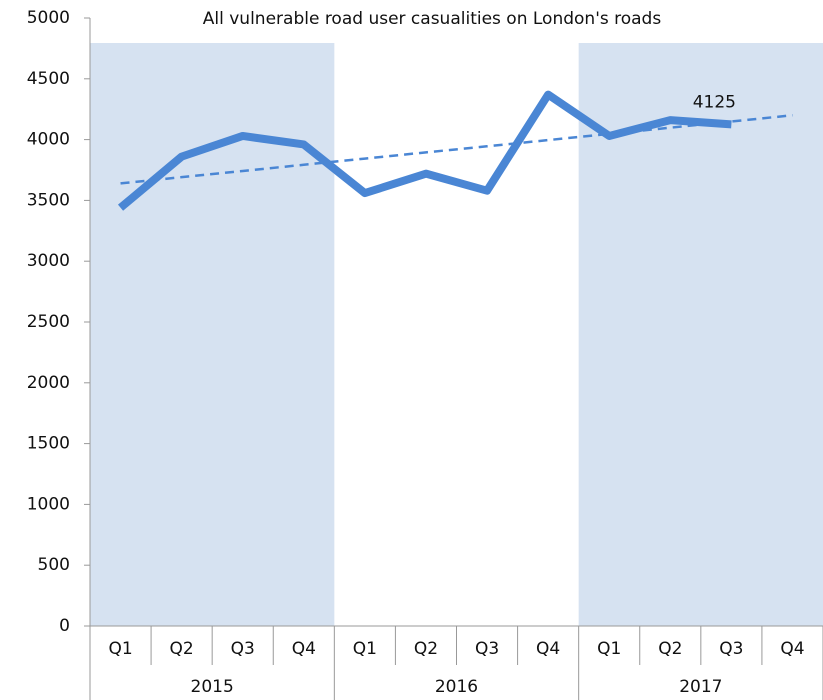  I want to click on y-tick-label: 4500, so click(48, 79).